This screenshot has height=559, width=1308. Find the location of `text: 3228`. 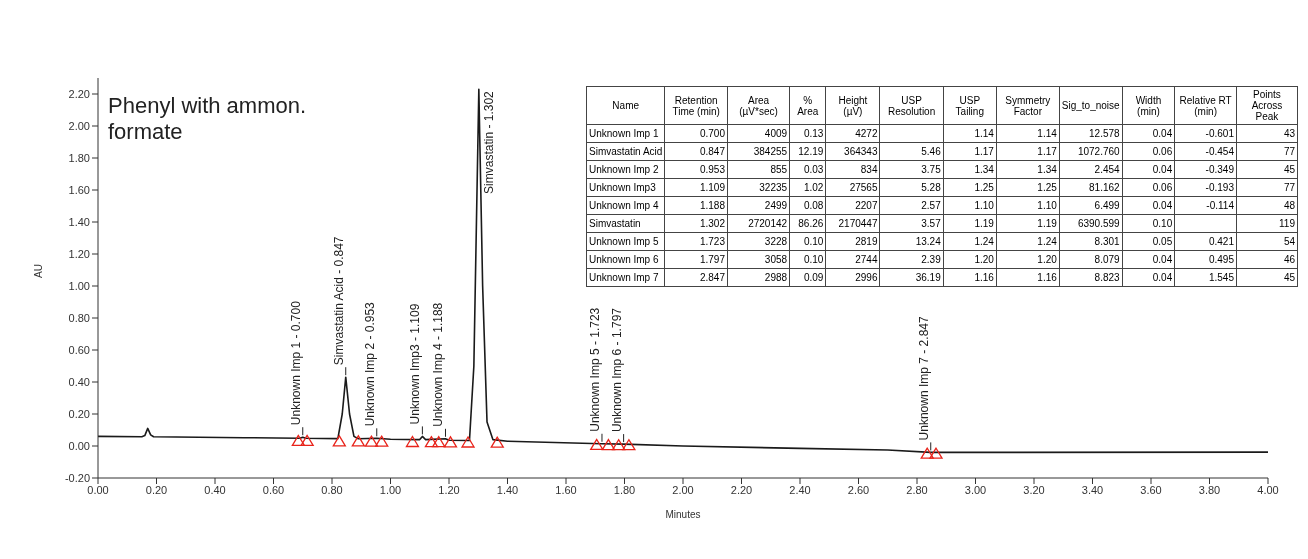

text: 3228 is located at coordinates (776, 241).